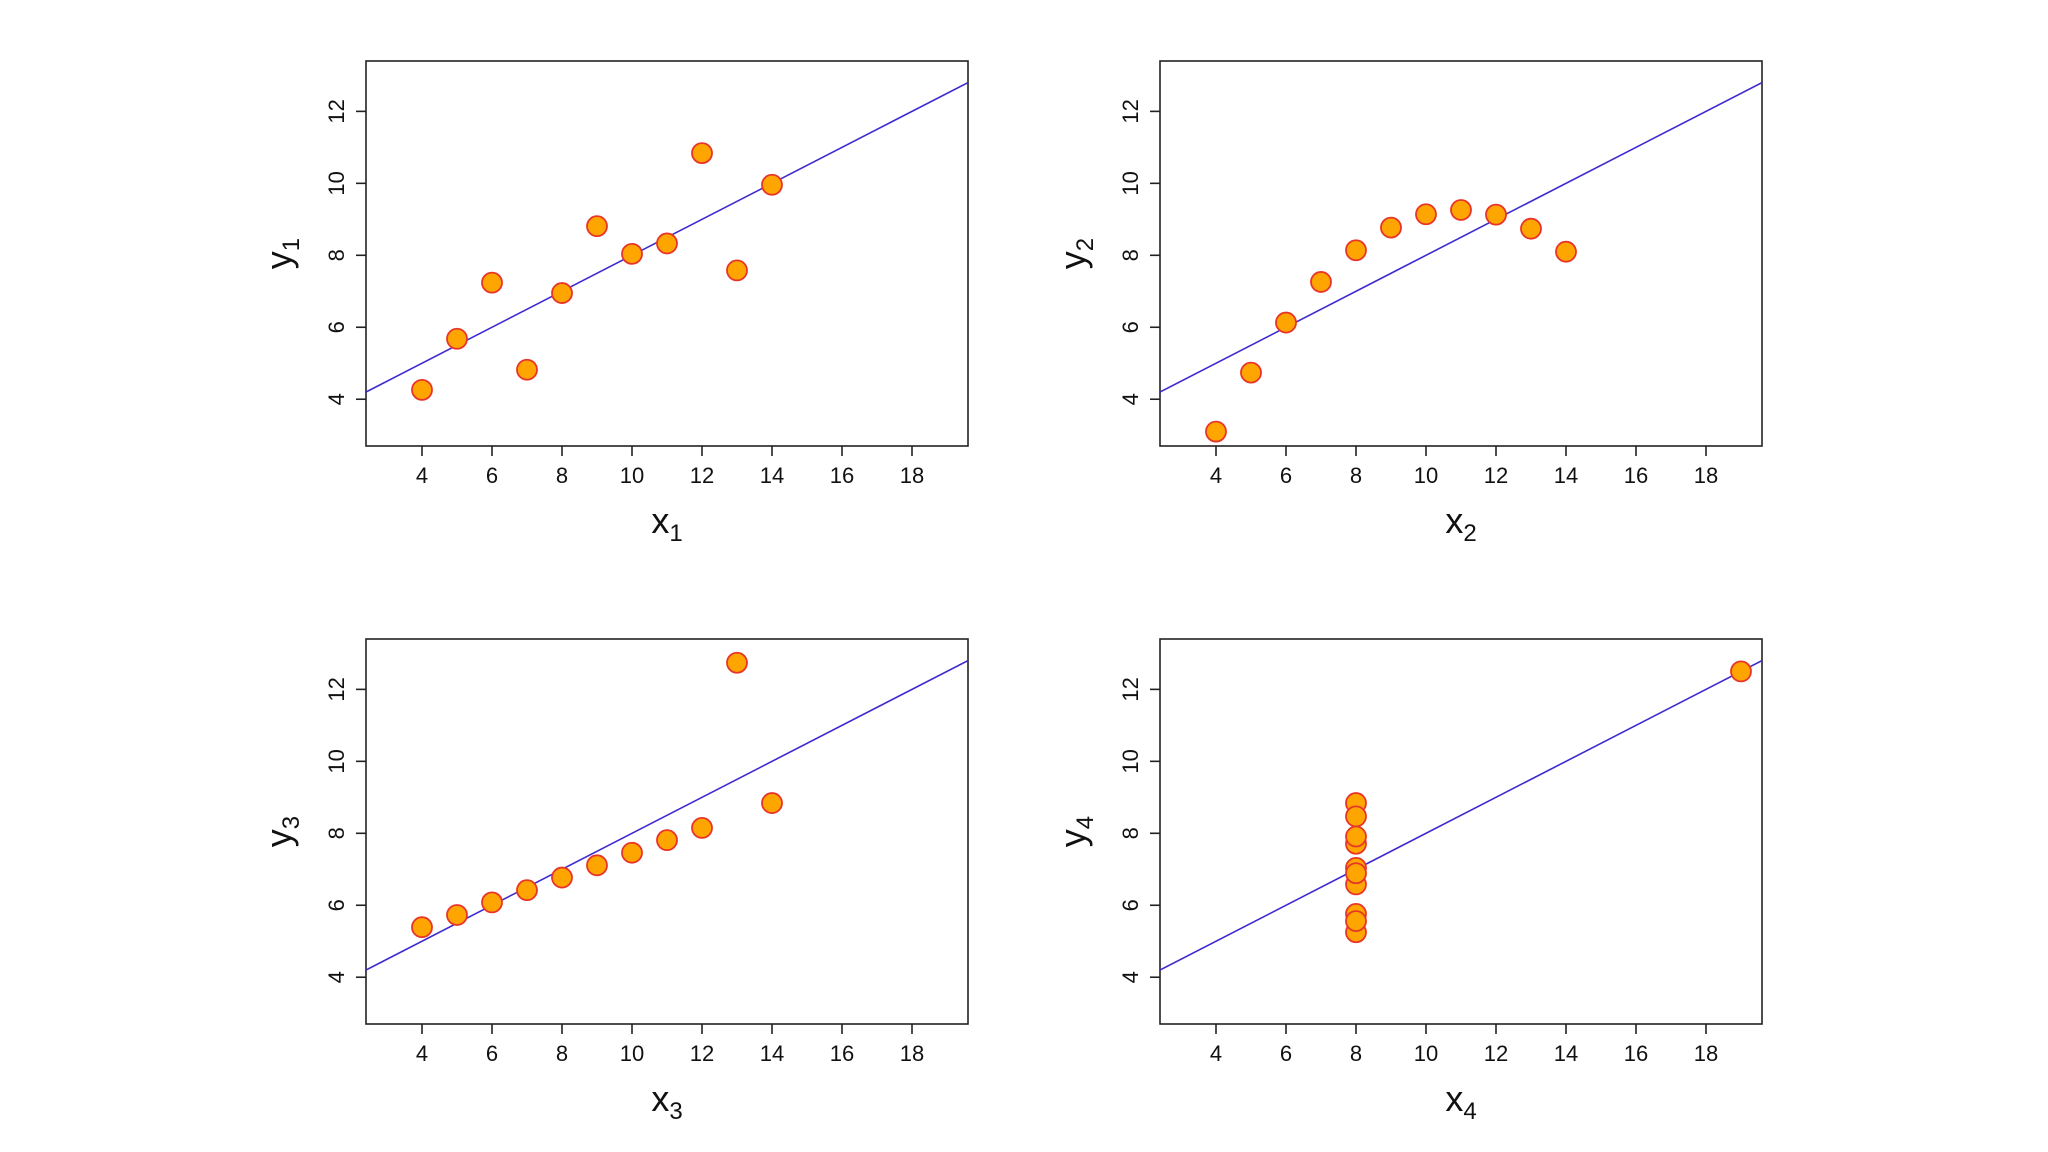 The height and width of the screenshot is (1152, 2048). Describe the element at coordinates (1130, 327) in the screenshot. I see `y-tick-label-2-6: 6` at that location.